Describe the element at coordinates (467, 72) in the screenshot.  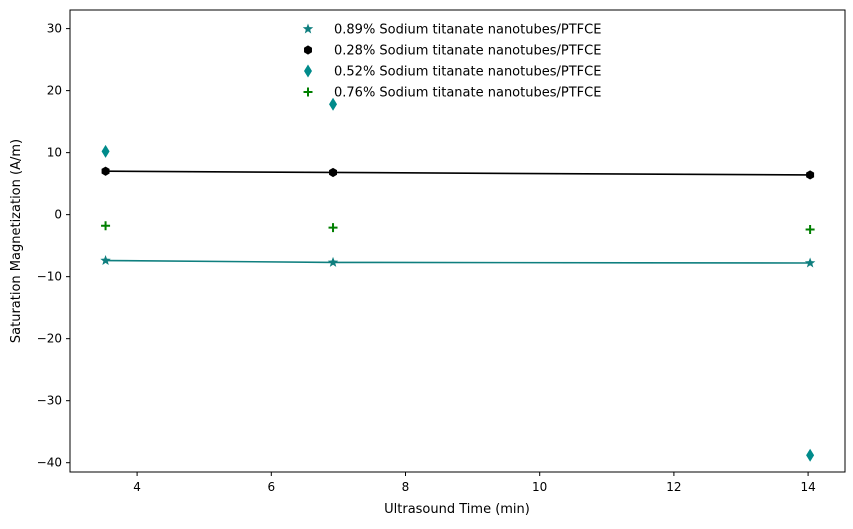
I see `legend-label-2: 0.52% Sodium titanate nanotubes/PTFCE` at that location.